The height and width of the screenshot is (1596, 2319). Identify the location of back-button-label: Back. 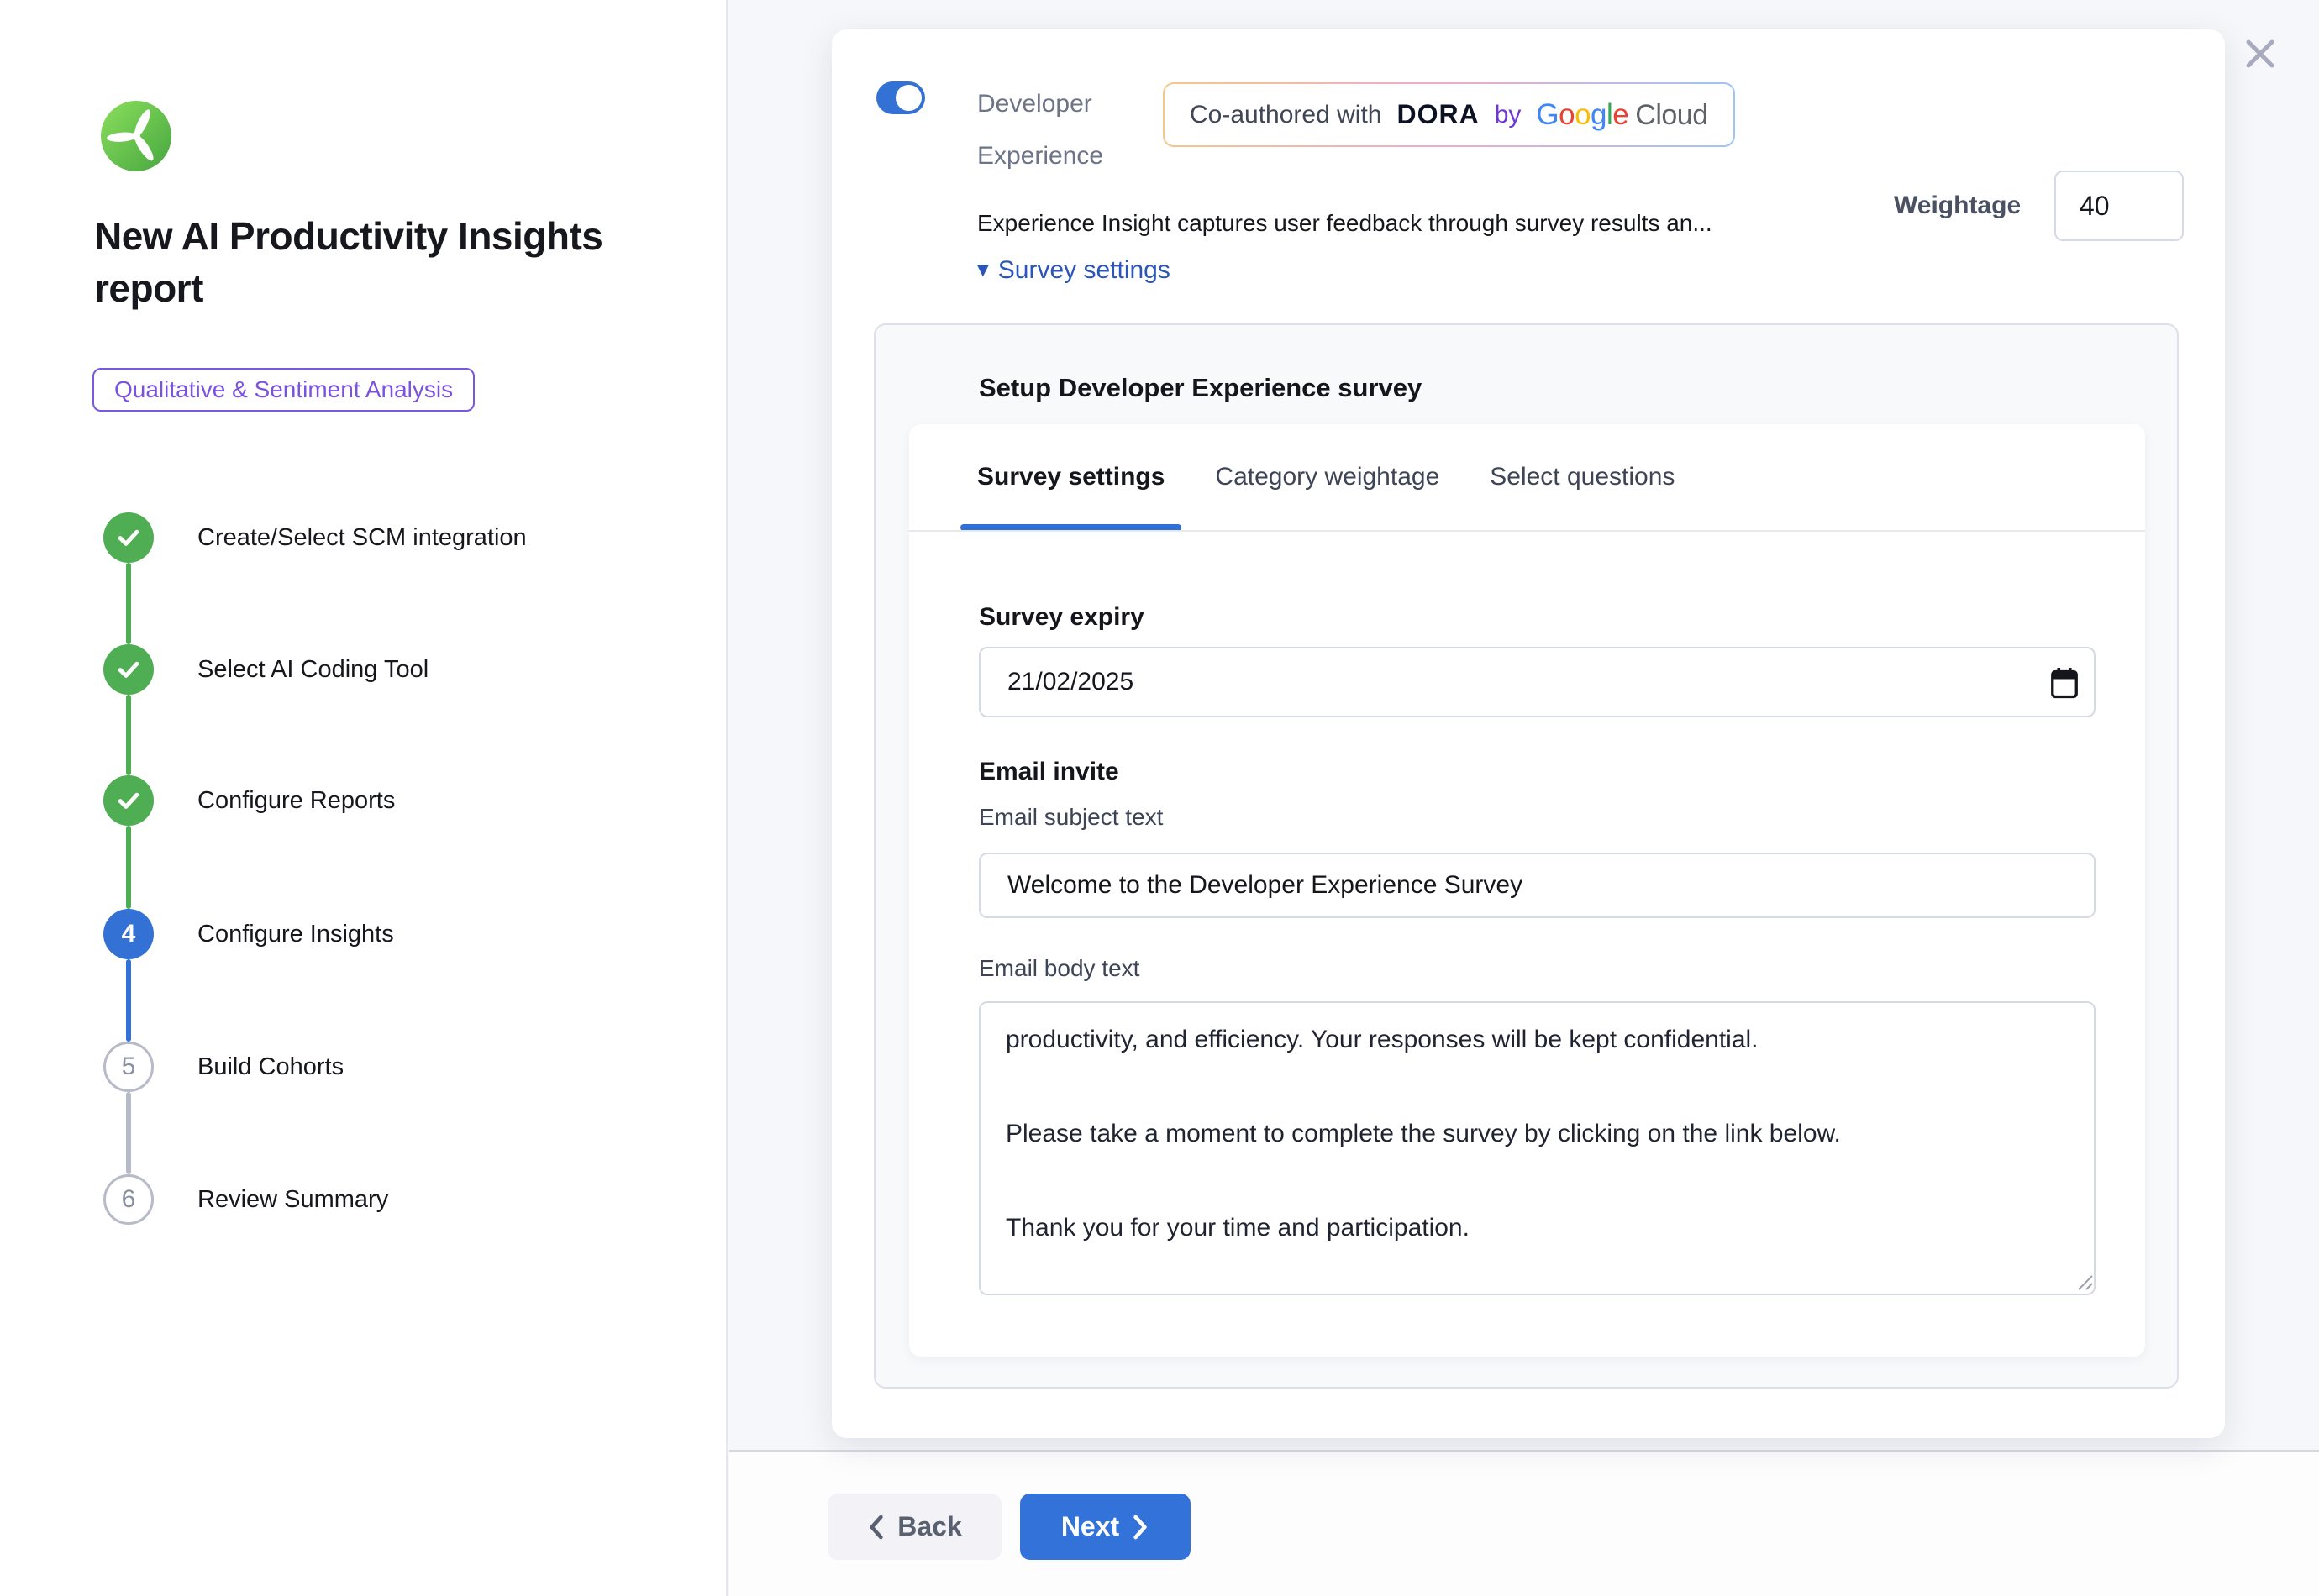
(930, 1526).